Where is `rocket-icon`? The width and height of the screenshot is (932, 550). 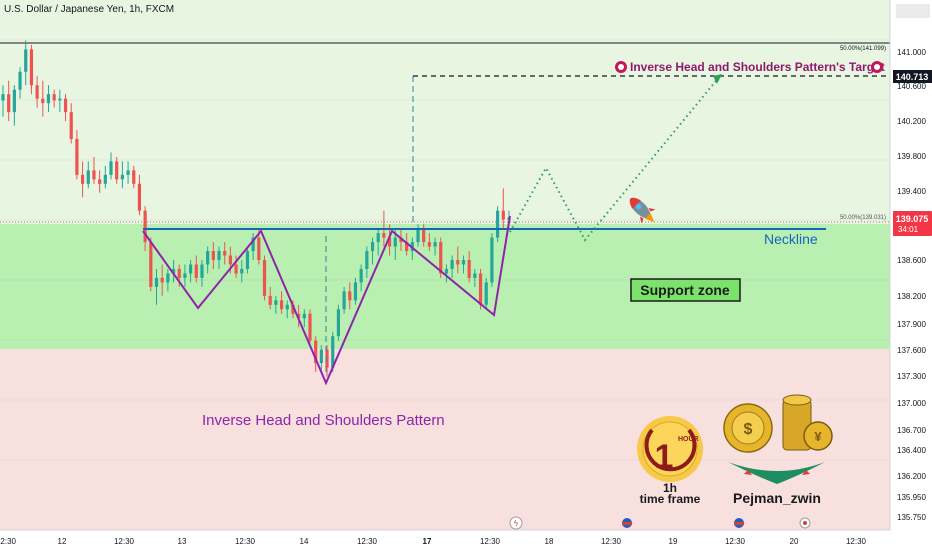
rocket-icon is located at coordinates (642, 210).